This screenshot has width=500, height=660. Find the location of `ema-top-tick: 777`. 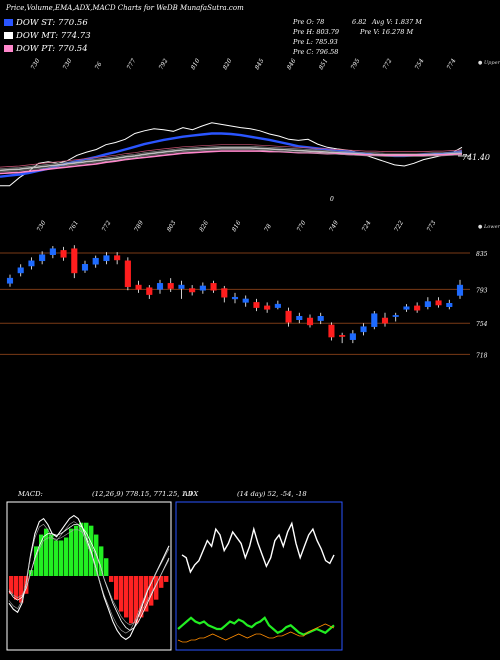

ema-top-tick: 777 is located at coordinates (132, 64).